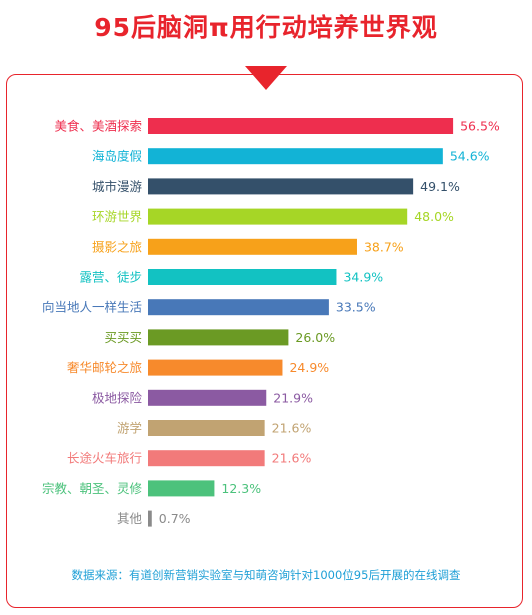 The height and width of the screenshot is (615, 532). Describe the element at coordinates (123, 337) in the screenshot. I see `category-label: 买买买` at that location.